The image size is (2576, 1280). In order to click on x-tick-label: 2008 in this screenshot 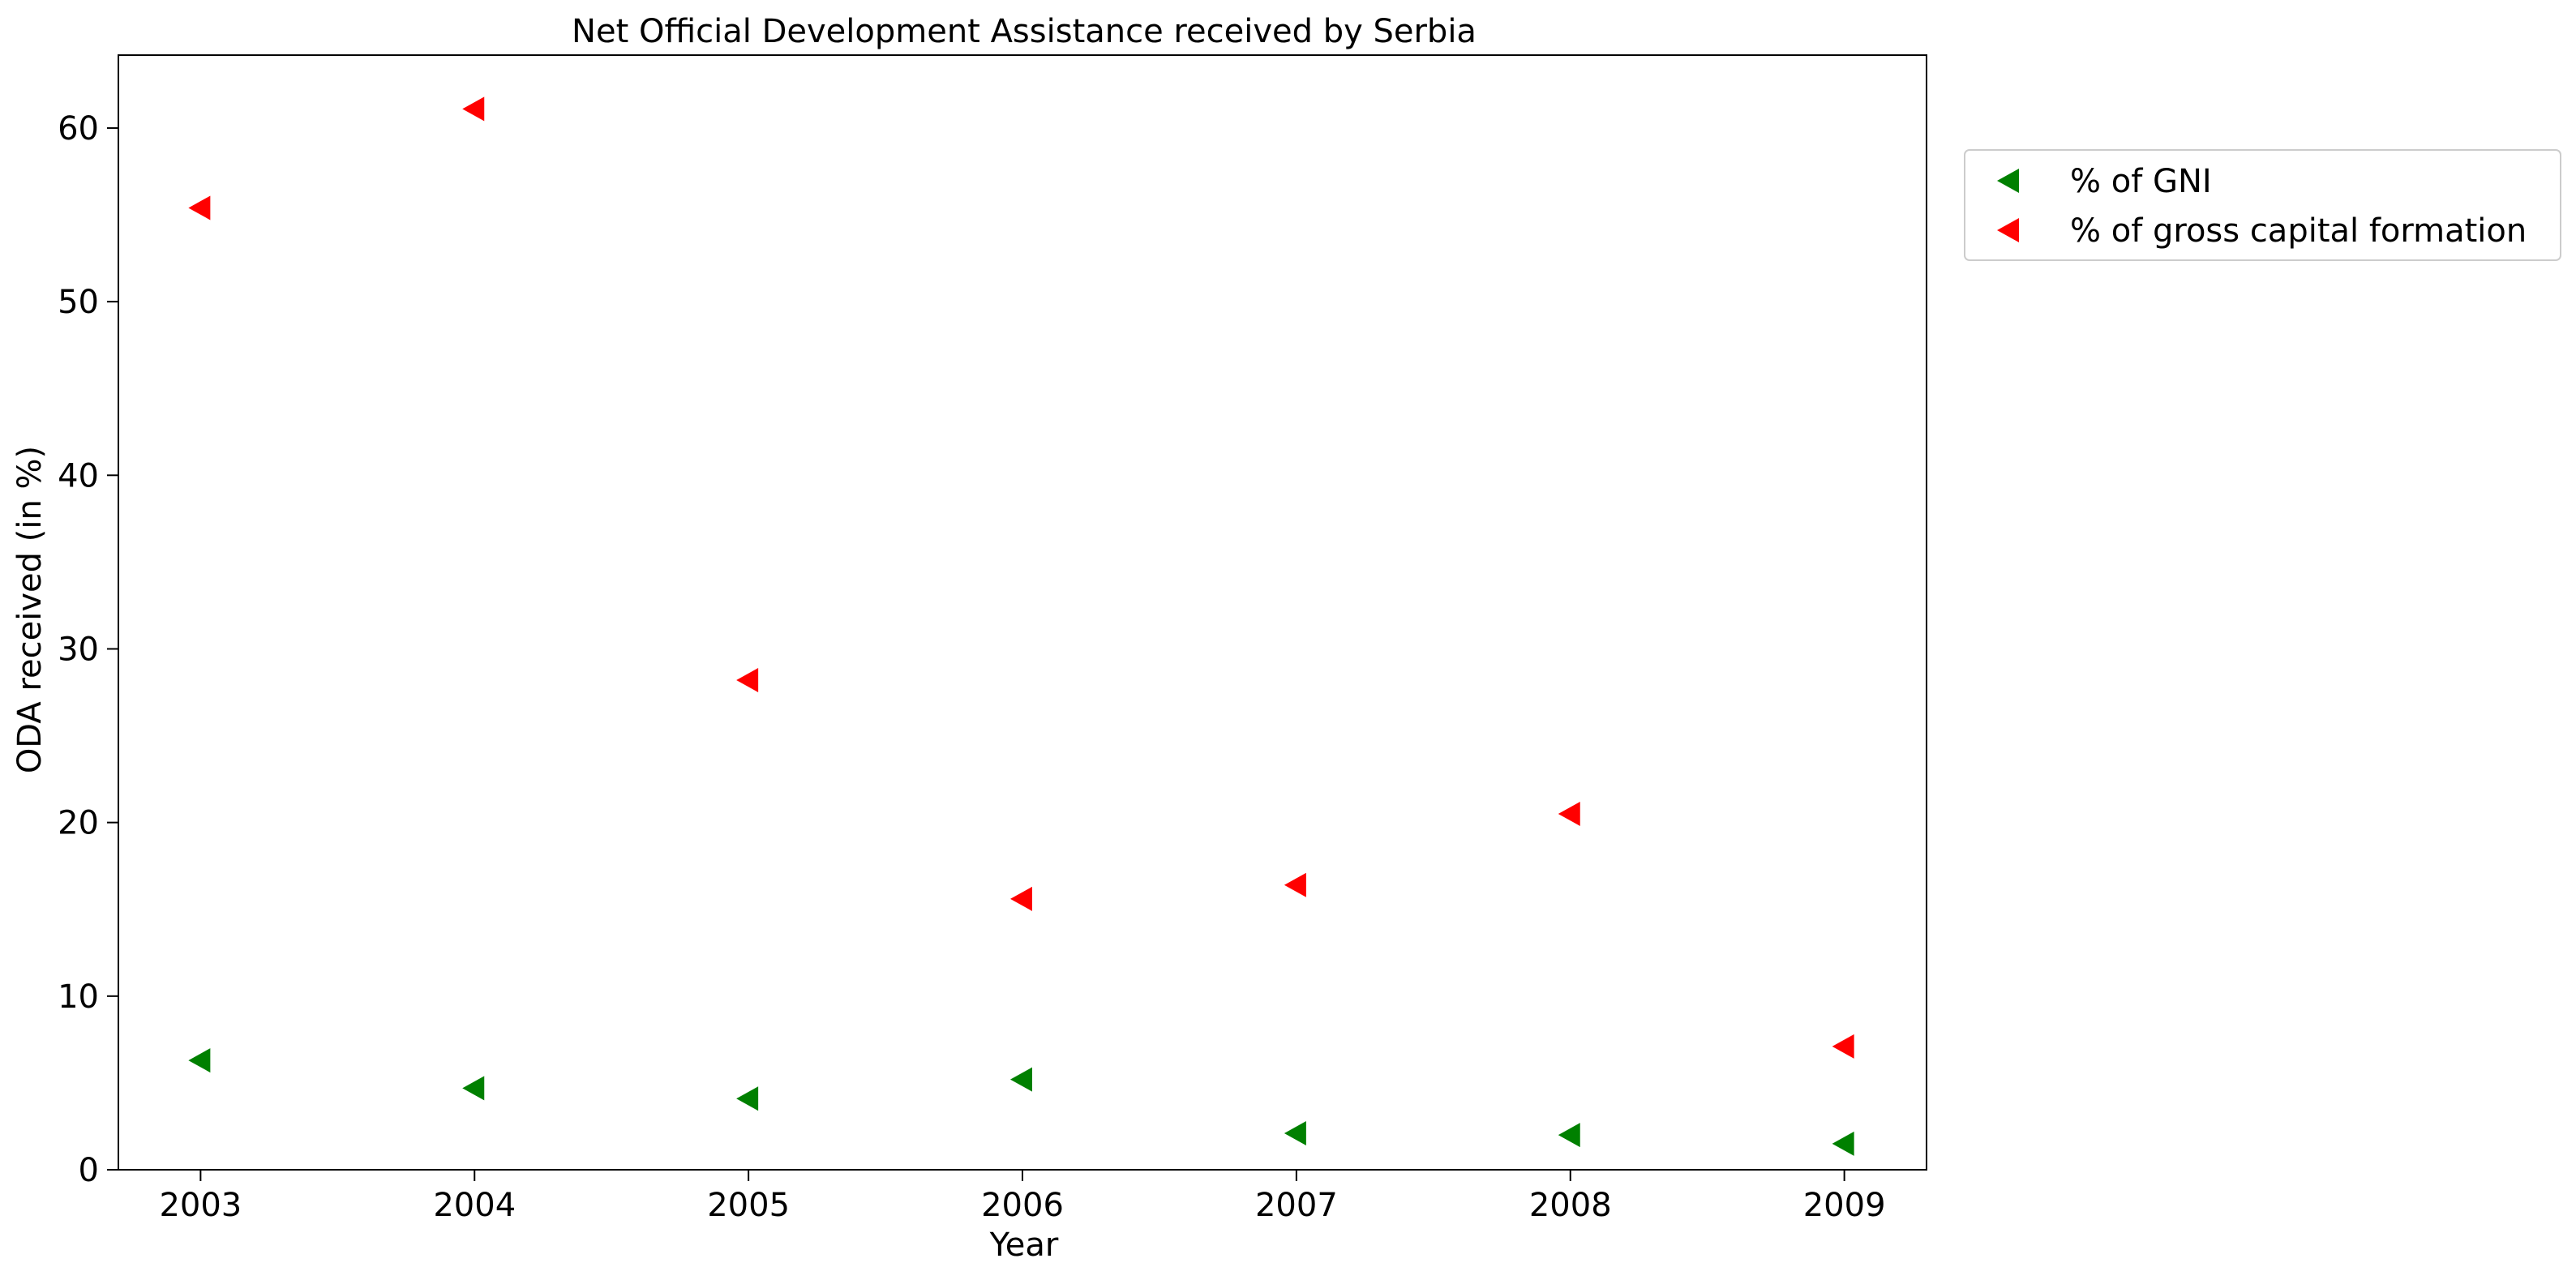, I will do `click(1570, 1206)`.